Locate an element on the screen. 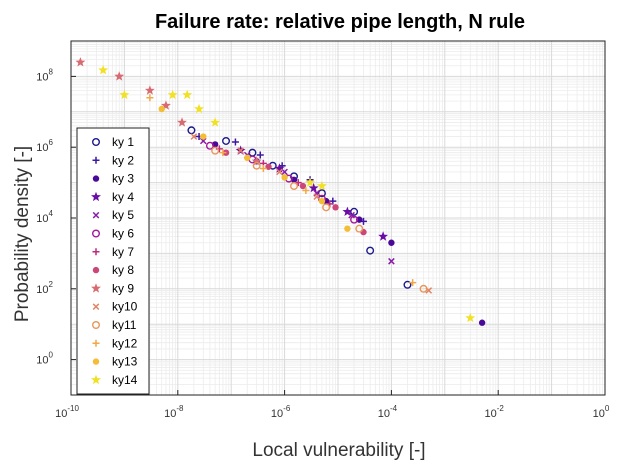 The image size is (619, 464). legend-entry-label: ky 3 is located at coordinates (123, 179).